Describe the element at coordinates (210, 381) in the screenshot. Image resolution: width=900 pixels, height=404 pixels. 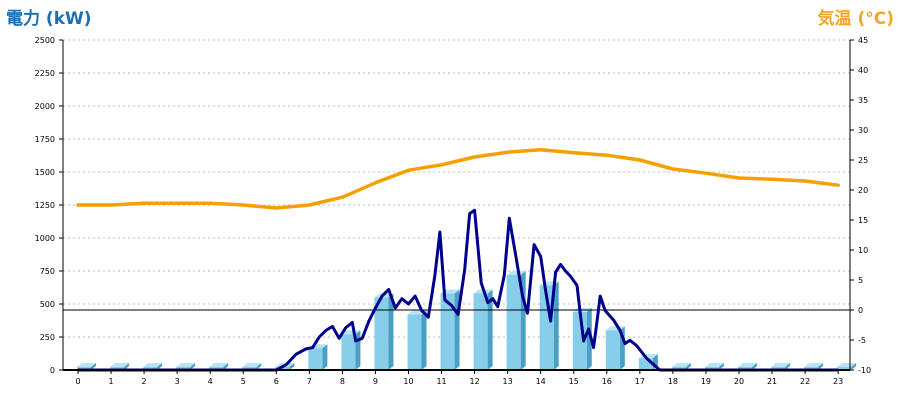
I see `x-tick-label: 4` at that location.